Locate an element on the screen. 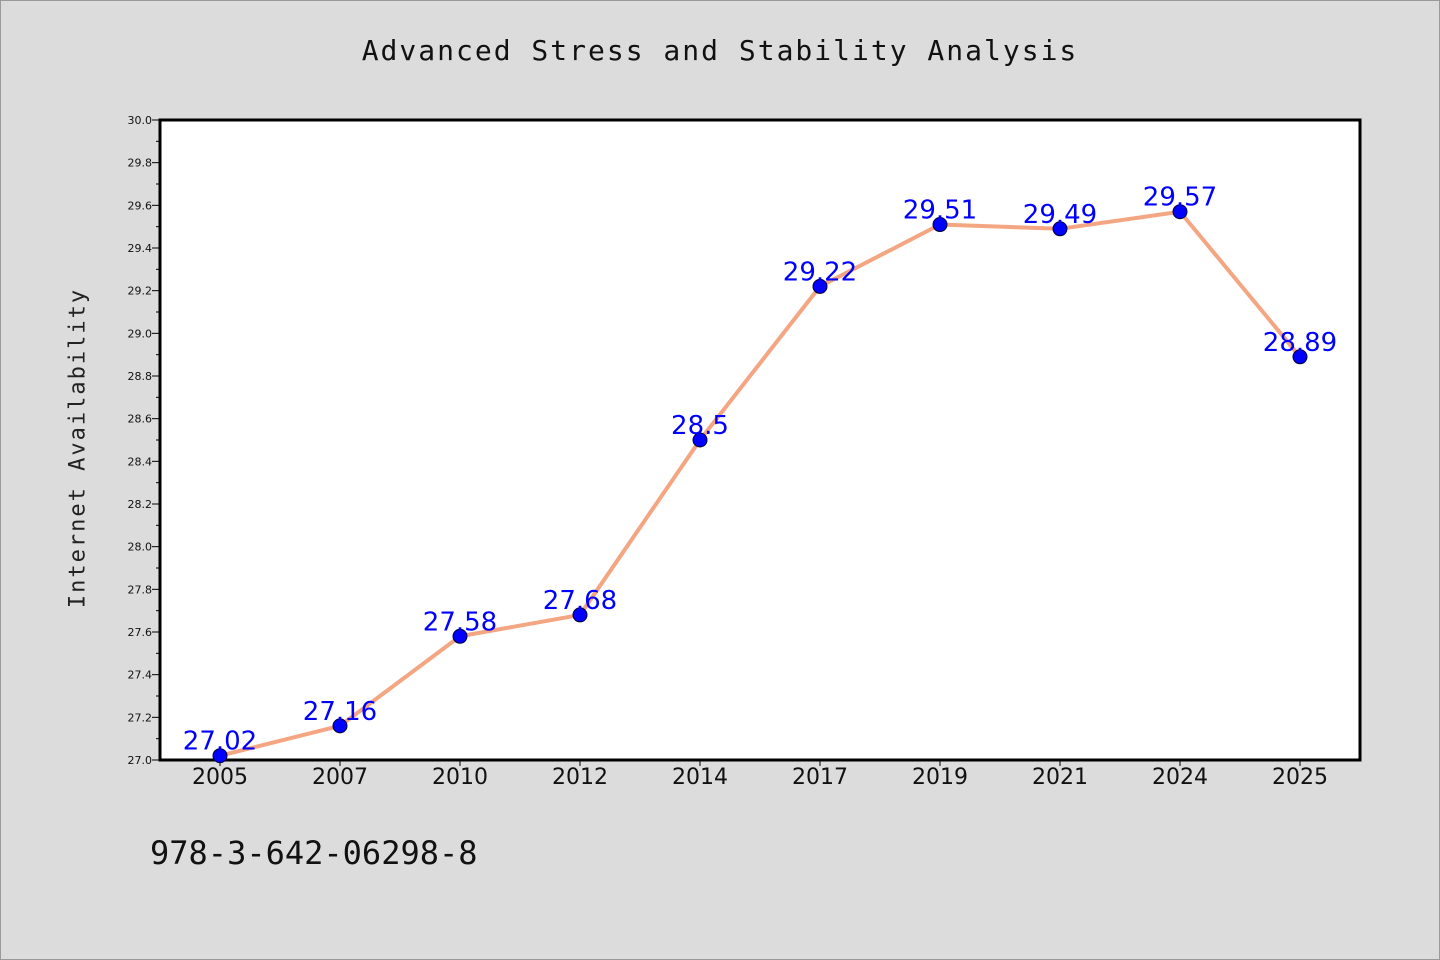 The width and height of the screenshot is (1440, 960). isbn-text: 978-3-642-06298-8 is located at coordinates (314, 853).